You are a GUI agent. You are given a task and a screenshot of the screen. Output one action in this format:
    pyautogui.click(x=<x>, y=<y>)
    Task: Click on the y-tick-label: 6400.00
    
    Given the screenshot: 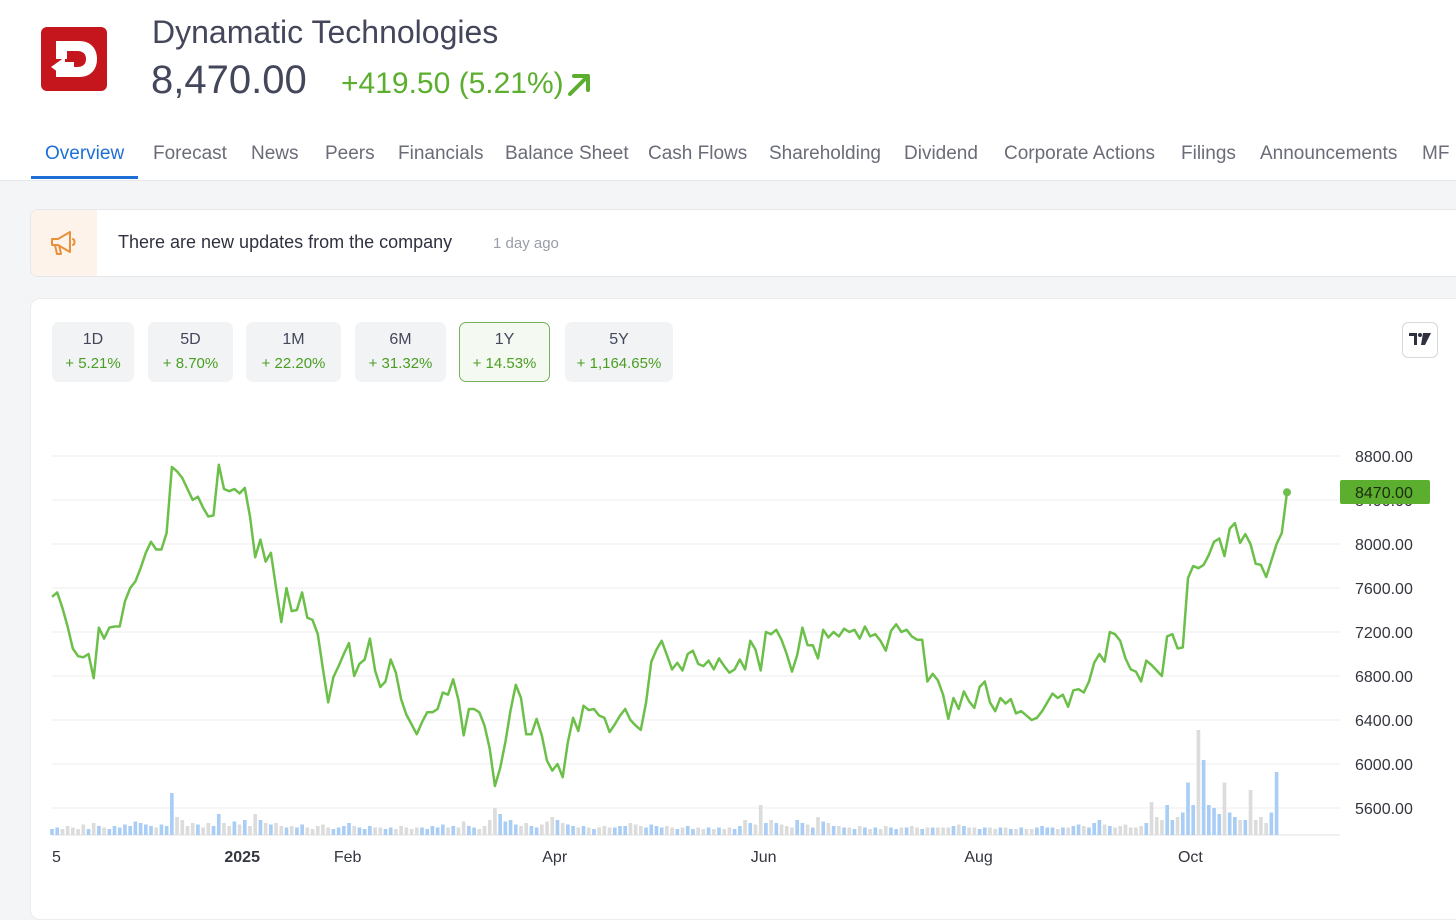 What is the action you would take?
    pyautogui.click(x=1384, y=721)
    